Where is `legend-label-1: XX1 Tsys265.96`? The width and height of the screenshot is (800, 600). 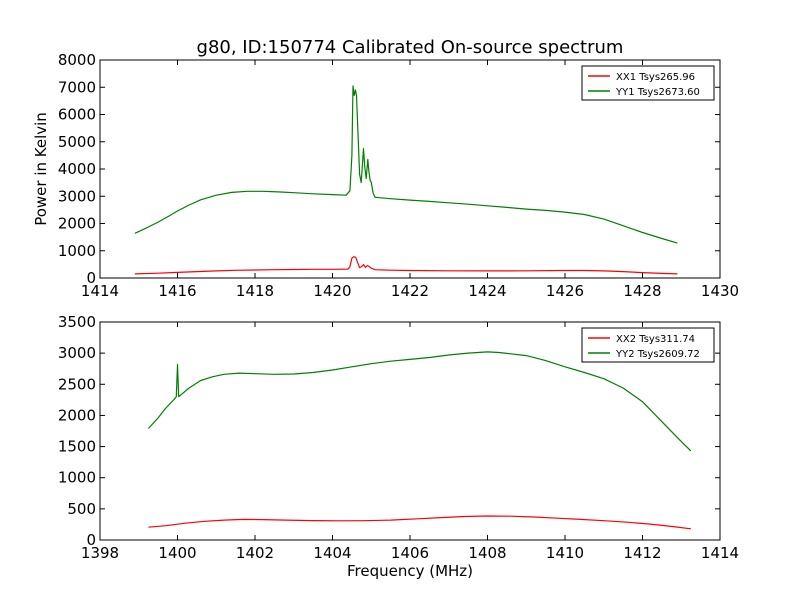
legend-label-1: XX1 Tsys265.96 is located at coordinates (655, 77).